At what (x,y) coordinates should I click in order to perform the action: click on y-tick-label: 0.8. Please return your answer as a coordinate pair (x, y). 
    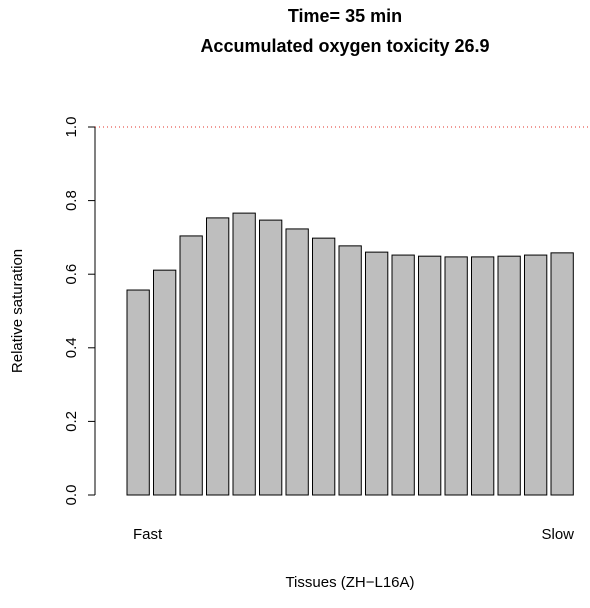
    Looking at the image, I should click on (71, 200).